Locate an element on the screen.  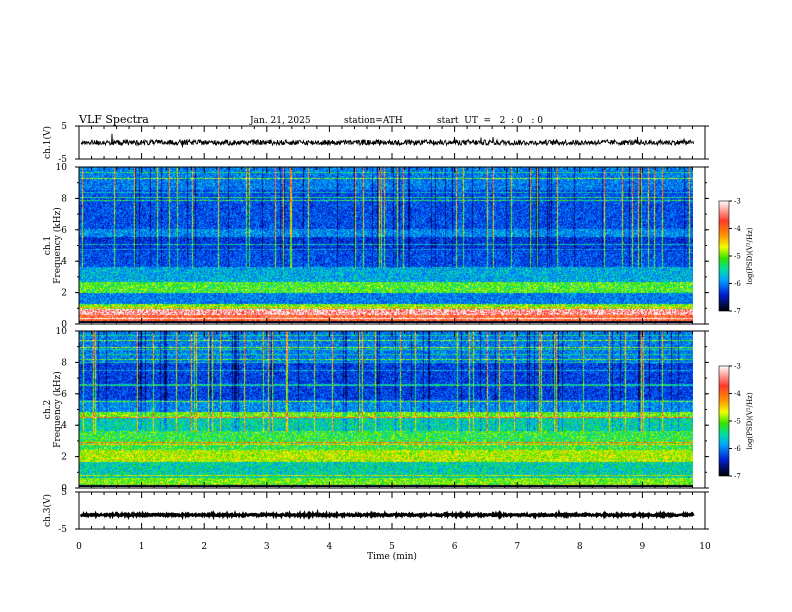
x-tick-label: 3 is located at coordinates (267, 547).